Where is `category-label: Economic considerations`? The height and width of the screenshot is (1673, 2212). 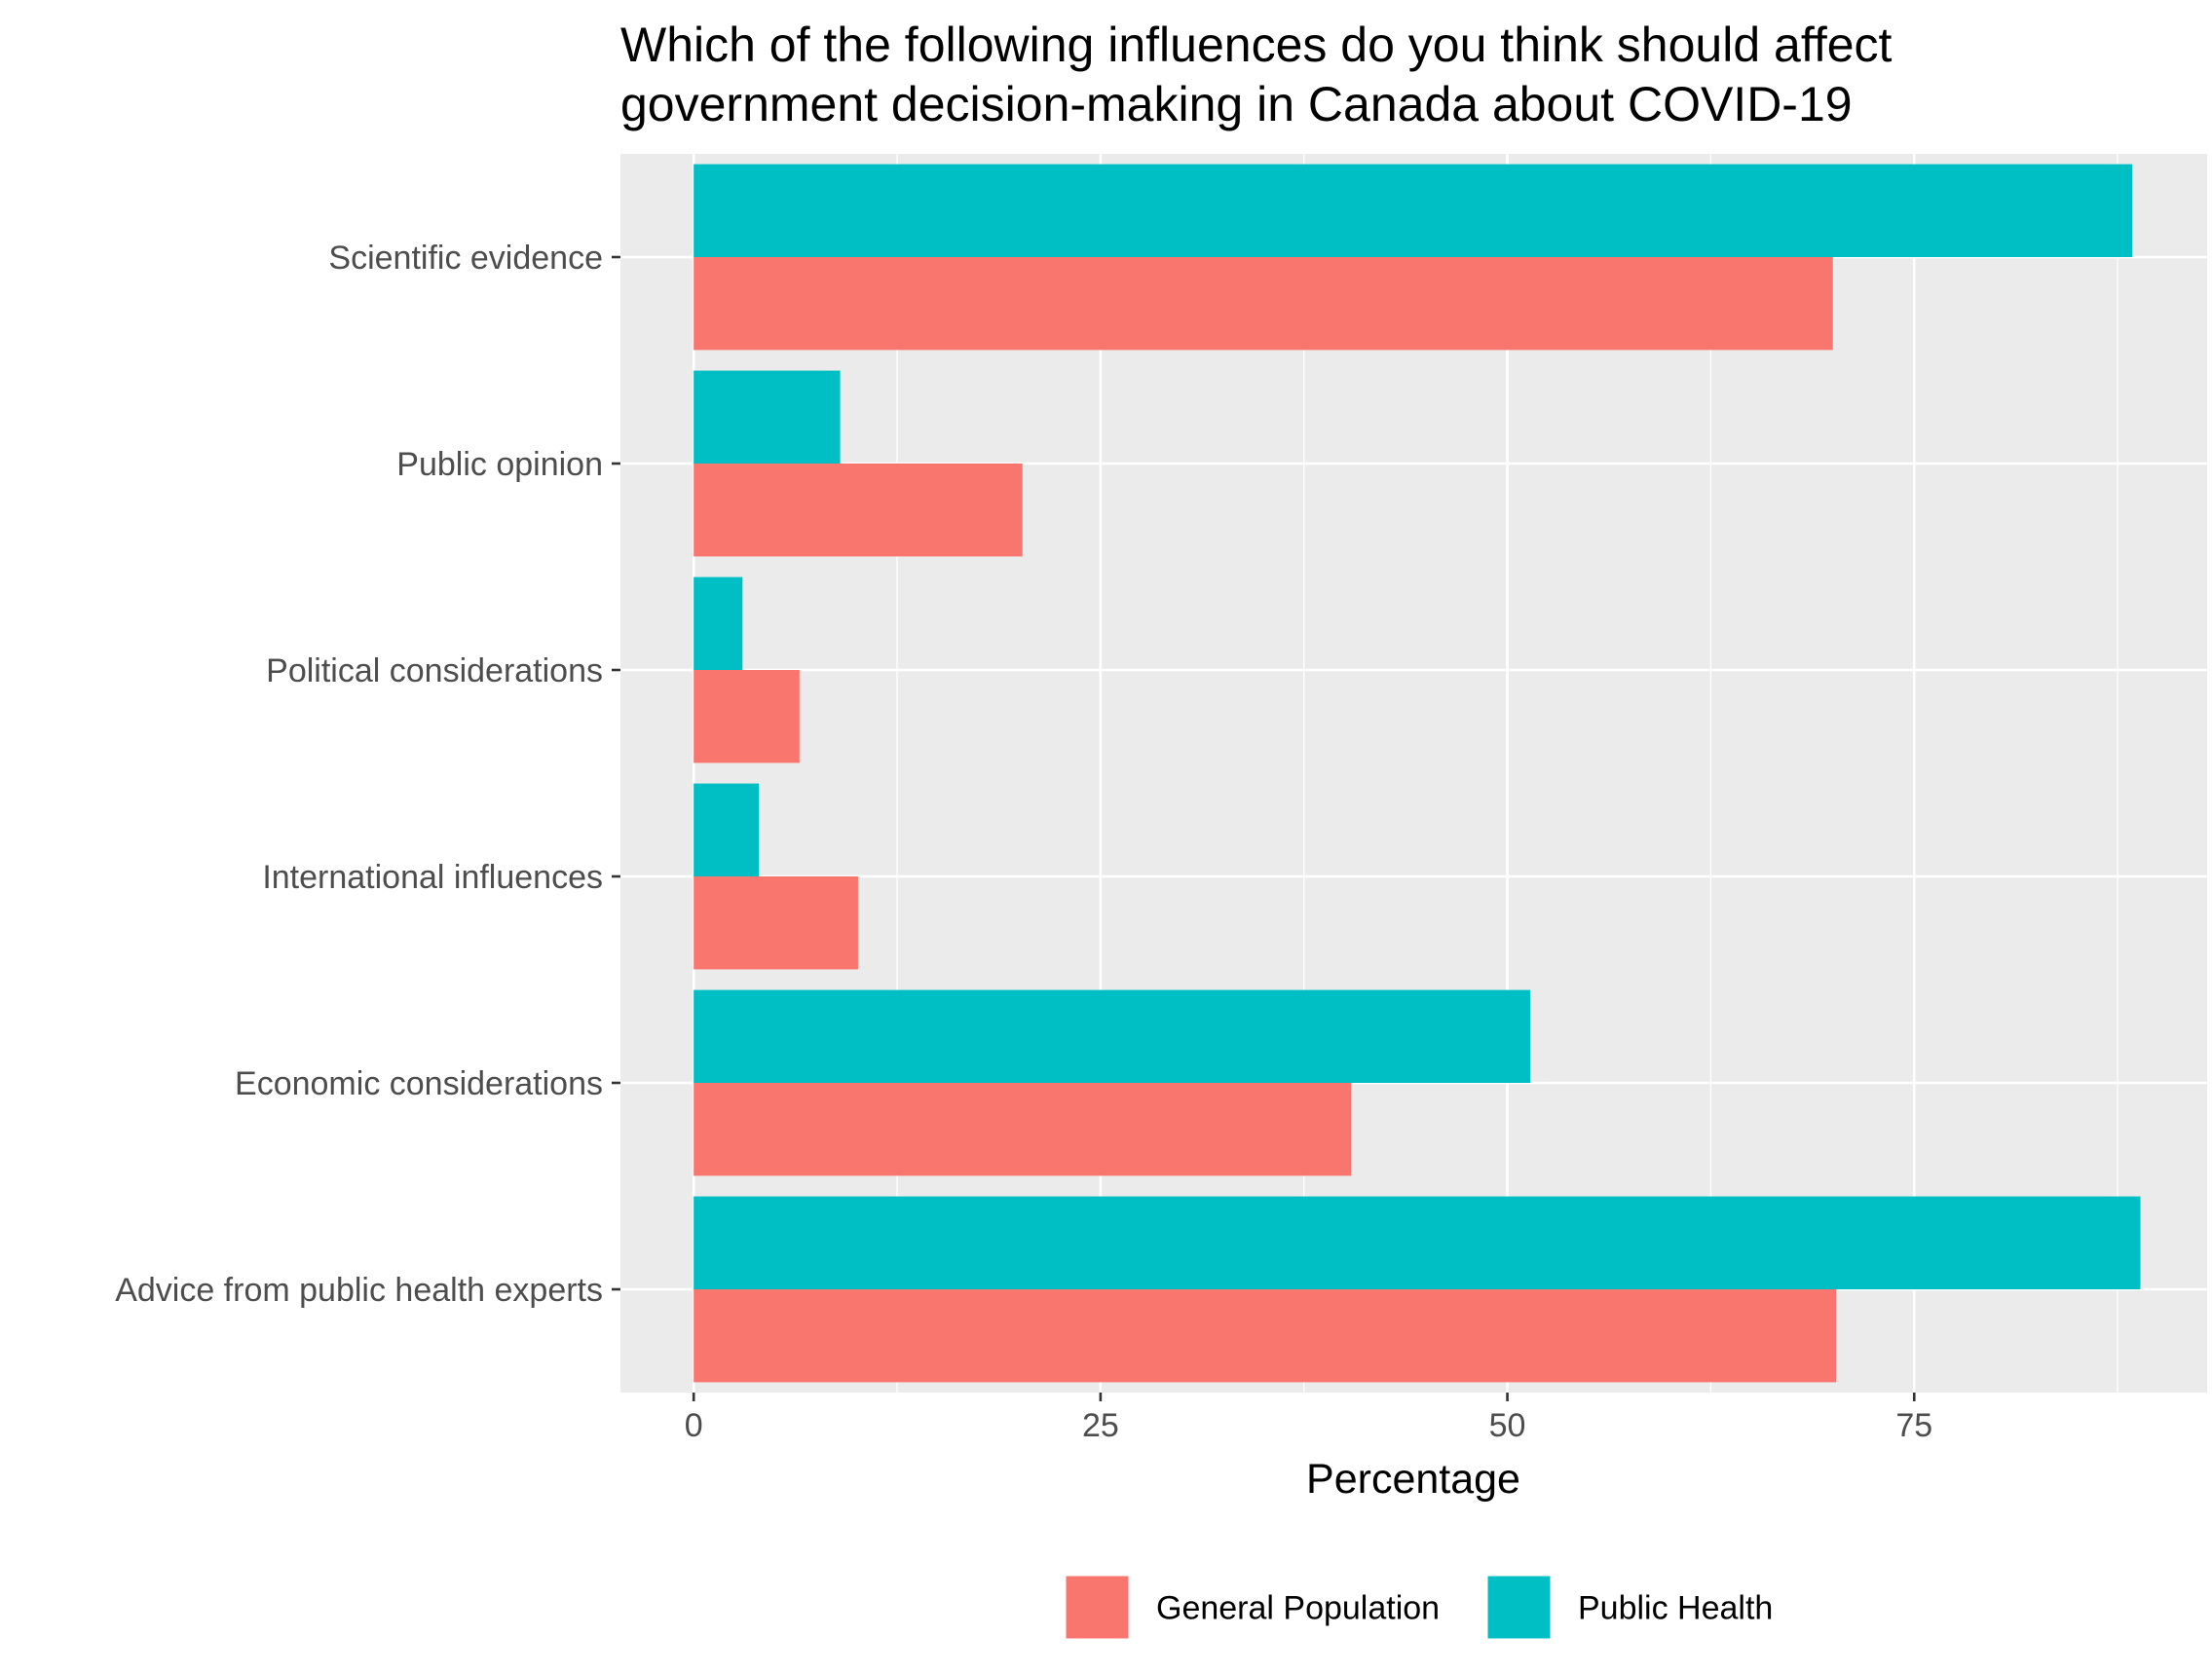
category-label: Economic considerations is located at coordinates (419, 1083).